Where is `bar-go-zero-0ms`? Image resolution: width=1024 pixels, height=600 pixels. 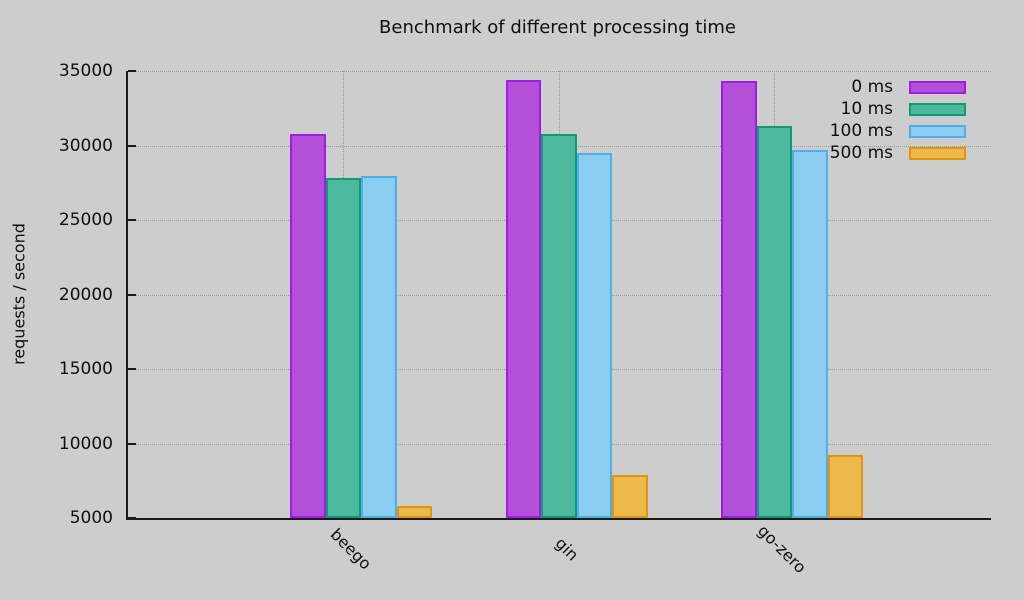 bar-go-zero-0ms is located at coordinates (739, 299).